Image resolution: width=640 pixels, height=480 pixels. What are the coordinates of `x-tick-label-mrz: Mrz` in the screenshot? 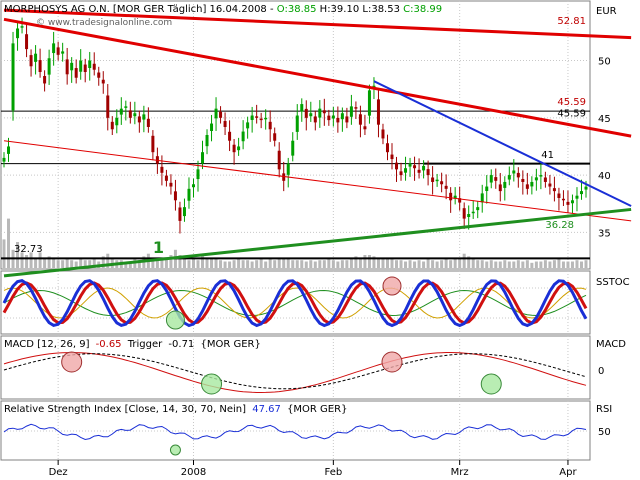 It's located at (460, 472).